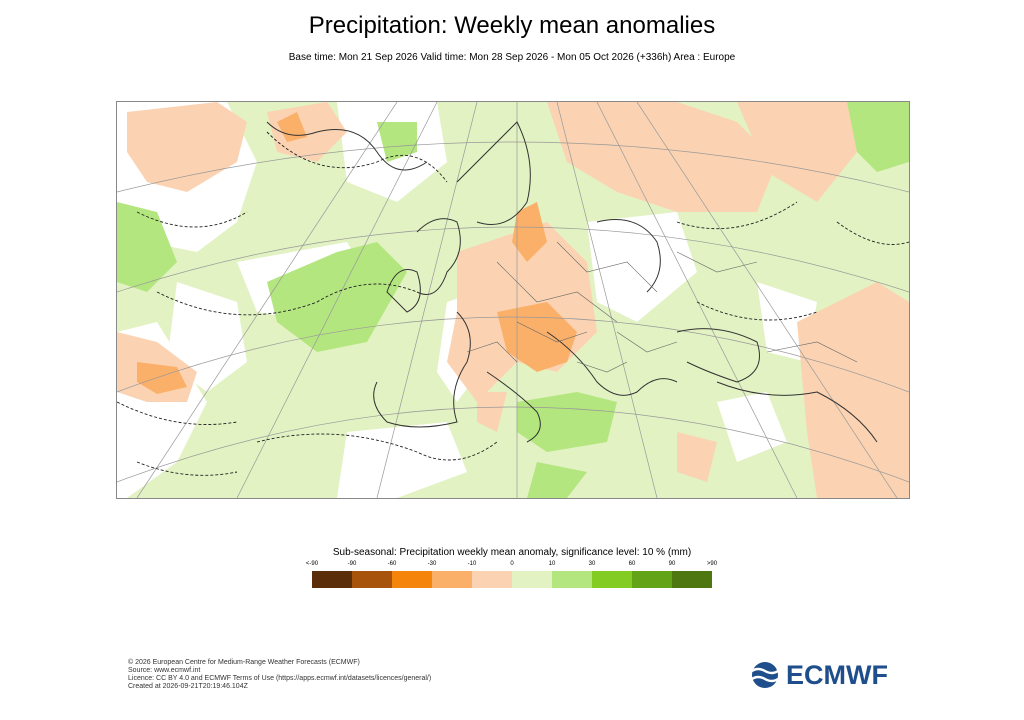 The width and height of the screenshot is (1024, 720). What do you see at coordinates (432, 564) in the screenshot?
I see `legend-tick: -30` at bounding box center [432, 564].